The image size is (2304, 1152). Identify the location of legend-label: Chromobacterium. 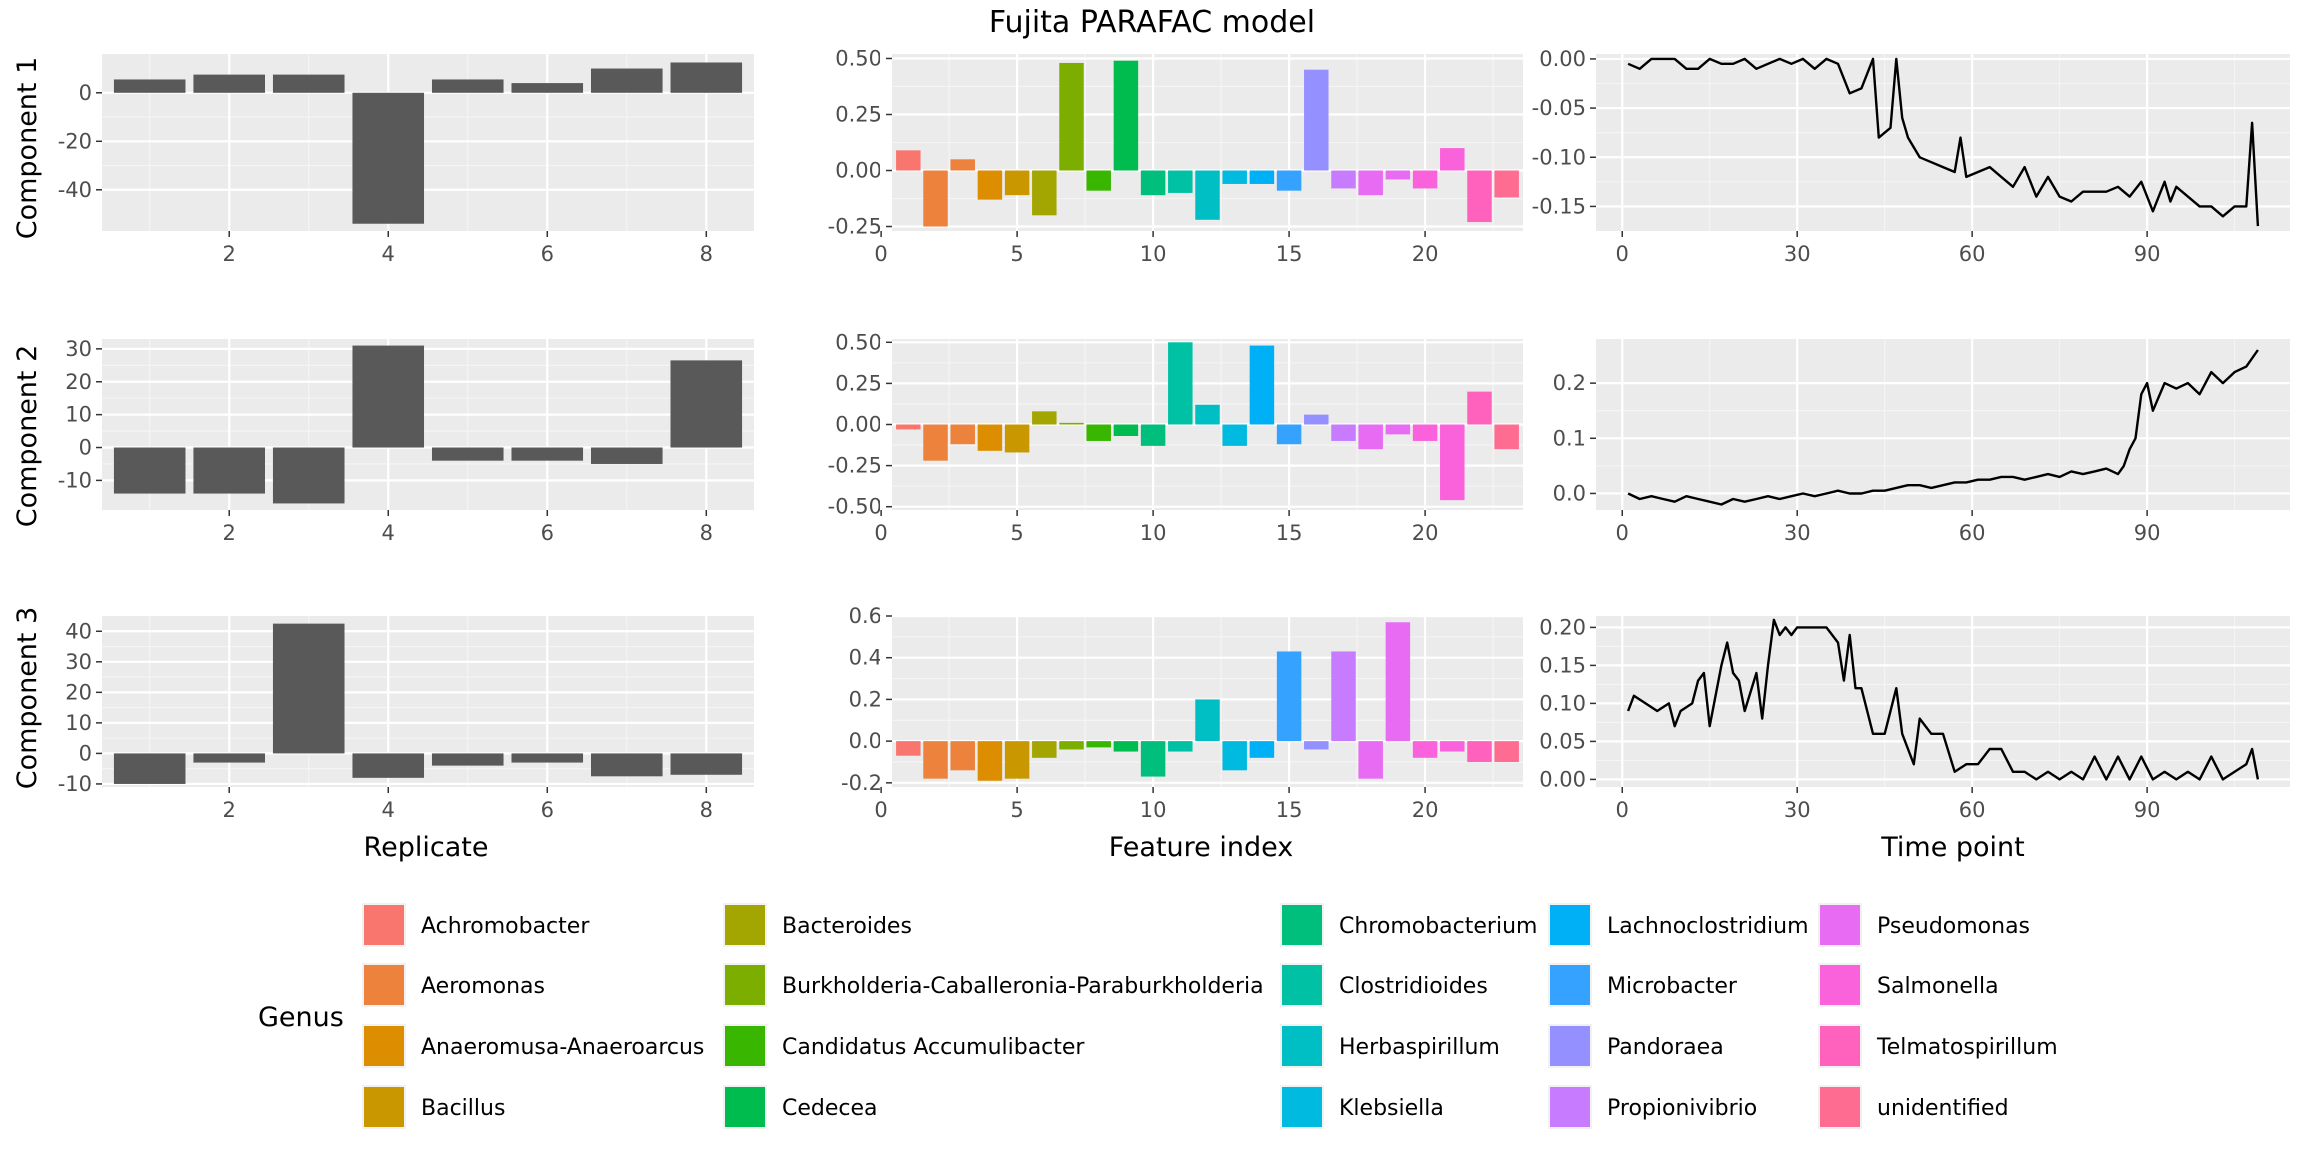
(1438, 926).